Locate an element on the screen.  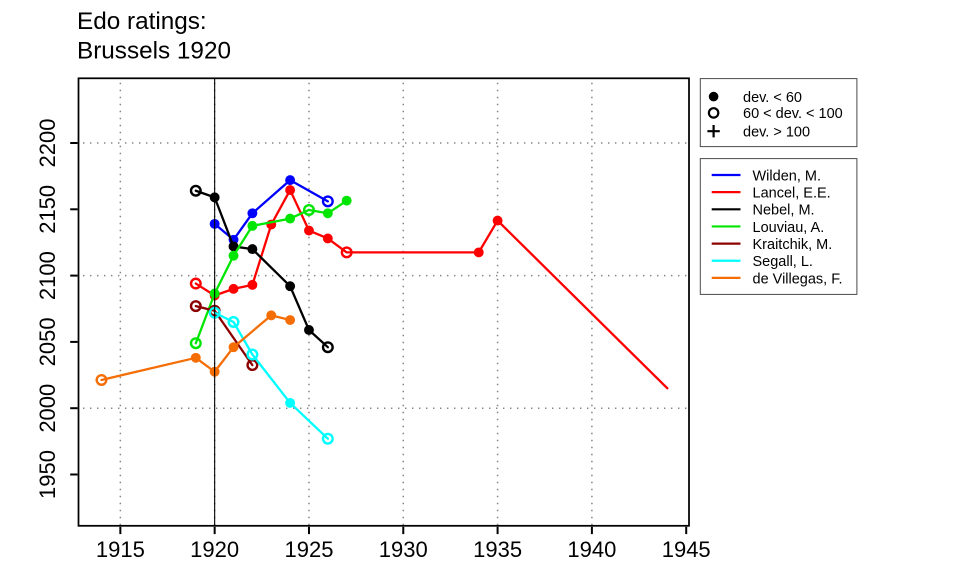
svg-text: Kraitchik, M. is located at coordinates (793, 245).